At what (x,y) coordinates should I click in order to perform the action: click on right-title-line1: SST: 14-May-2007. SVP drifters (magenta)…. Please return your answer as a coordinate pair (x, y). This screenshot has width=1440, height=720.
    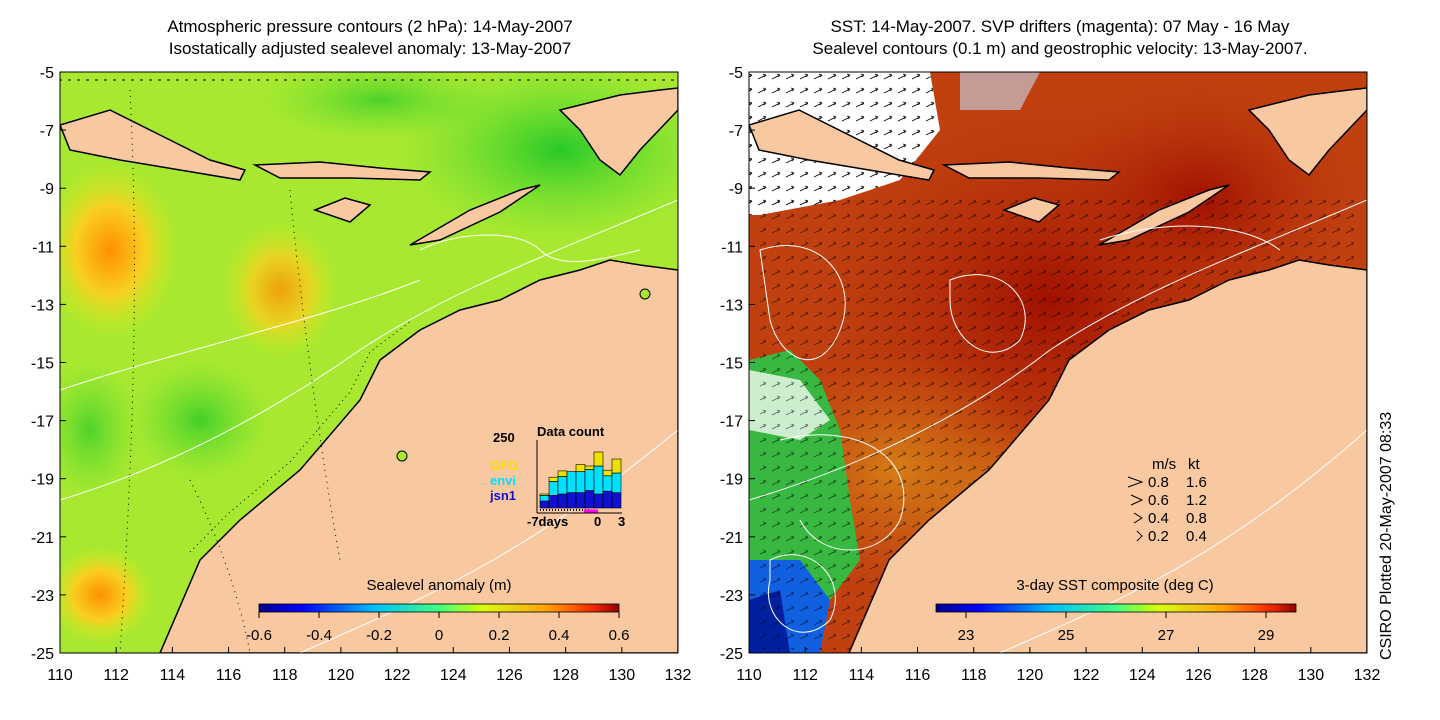
    Looking at the image, I should click on (1060, 26).